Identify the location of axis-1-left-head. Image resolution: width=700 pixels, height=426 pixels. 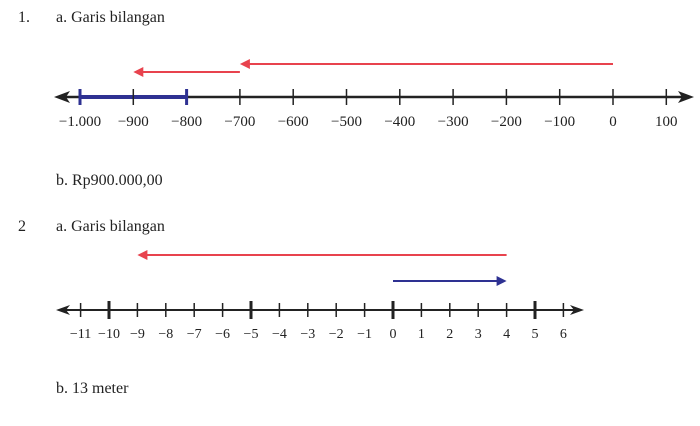
(62, 97).